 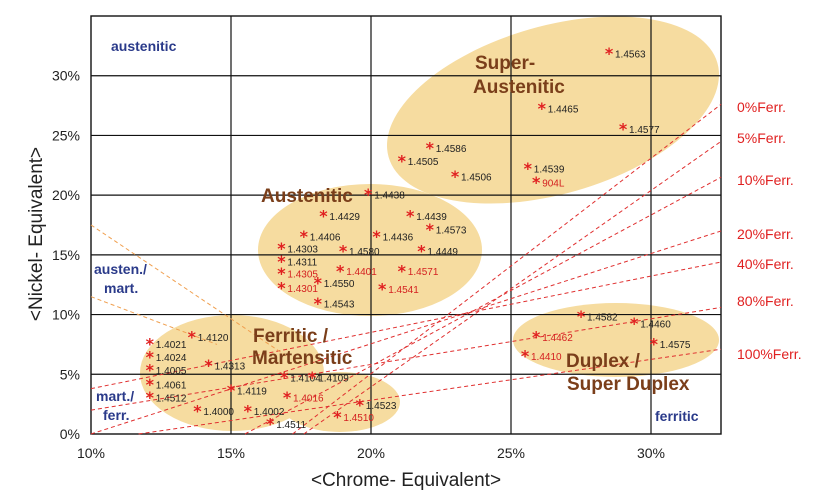 What do you see at coordinates (171, 371) in the screenshot?
I see `point-label: 1.4005` at bounding box center [171, 371].